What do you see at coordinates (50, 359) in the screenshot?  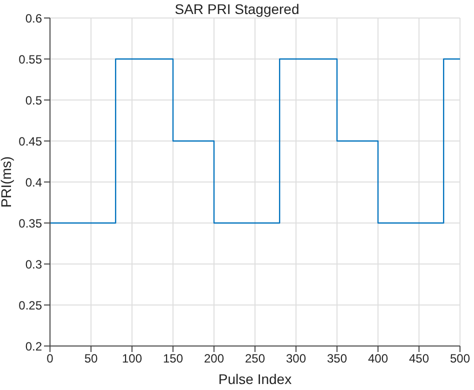 I see `x-tick-label: 0` at bounding box center [50, 359].